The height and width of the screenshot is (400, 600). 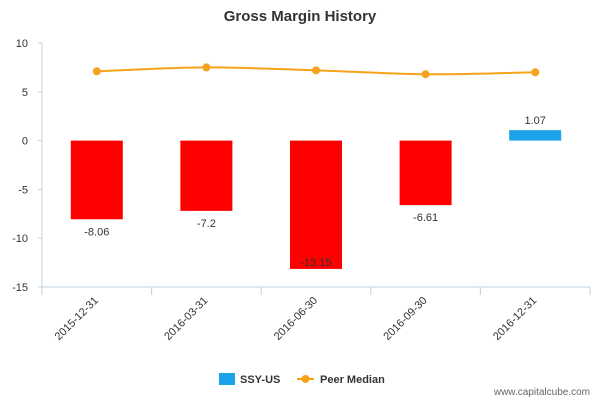 I want to click on legend-label-peer-median: Peer Median, so click(x=352, y=380).